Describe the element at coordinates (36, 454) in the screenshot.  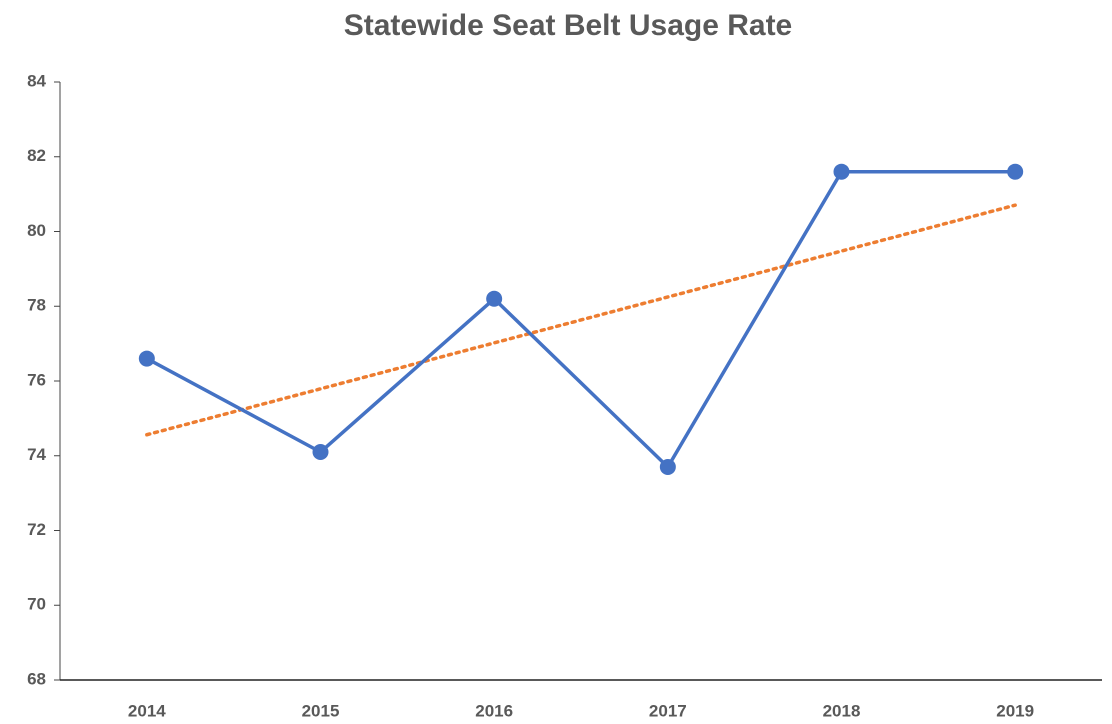
I see `y-tick-label: 74` at that location.